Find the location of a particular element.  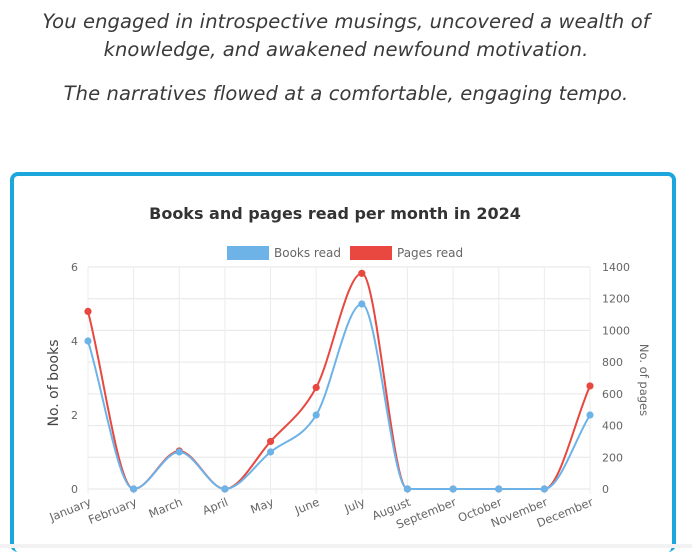

chart-title: Books and pages read per month in 2024 is located at coordinates (335, 213).